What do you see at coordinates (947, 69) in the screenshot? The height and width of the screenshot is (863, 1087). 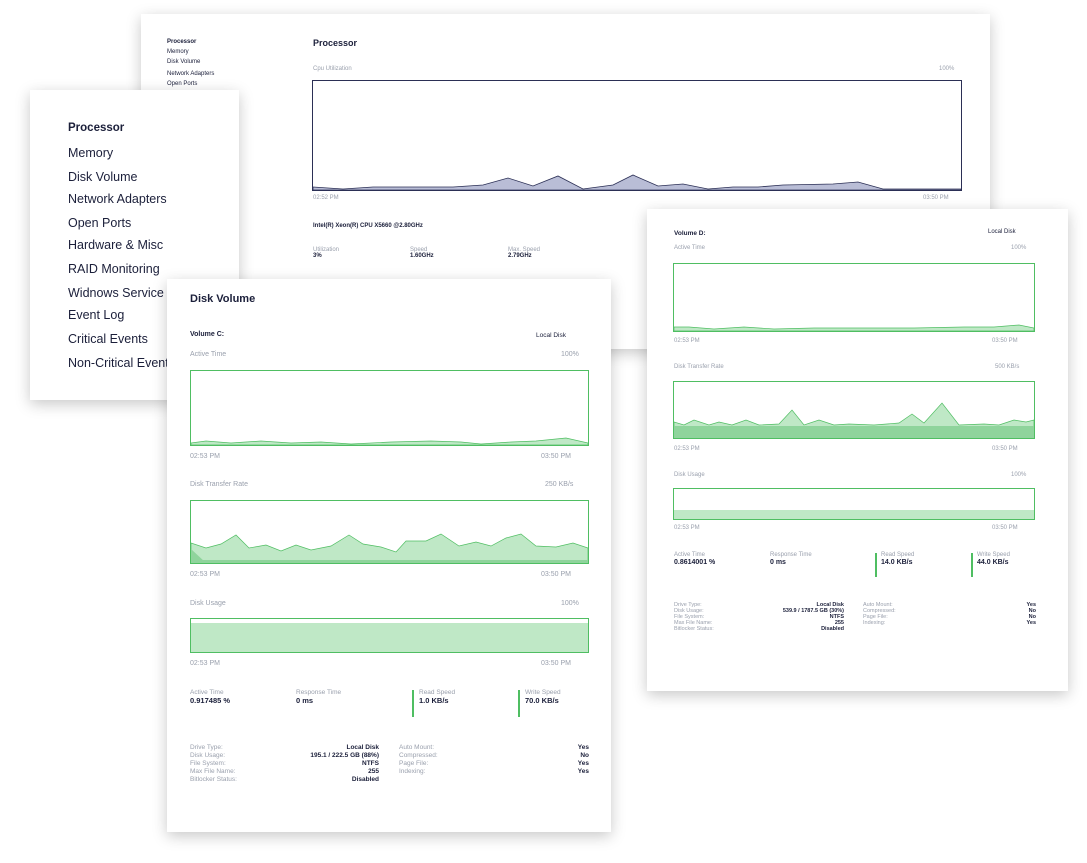 I see `cpu-chart-max: 100%` at bounding box center [947, 69].